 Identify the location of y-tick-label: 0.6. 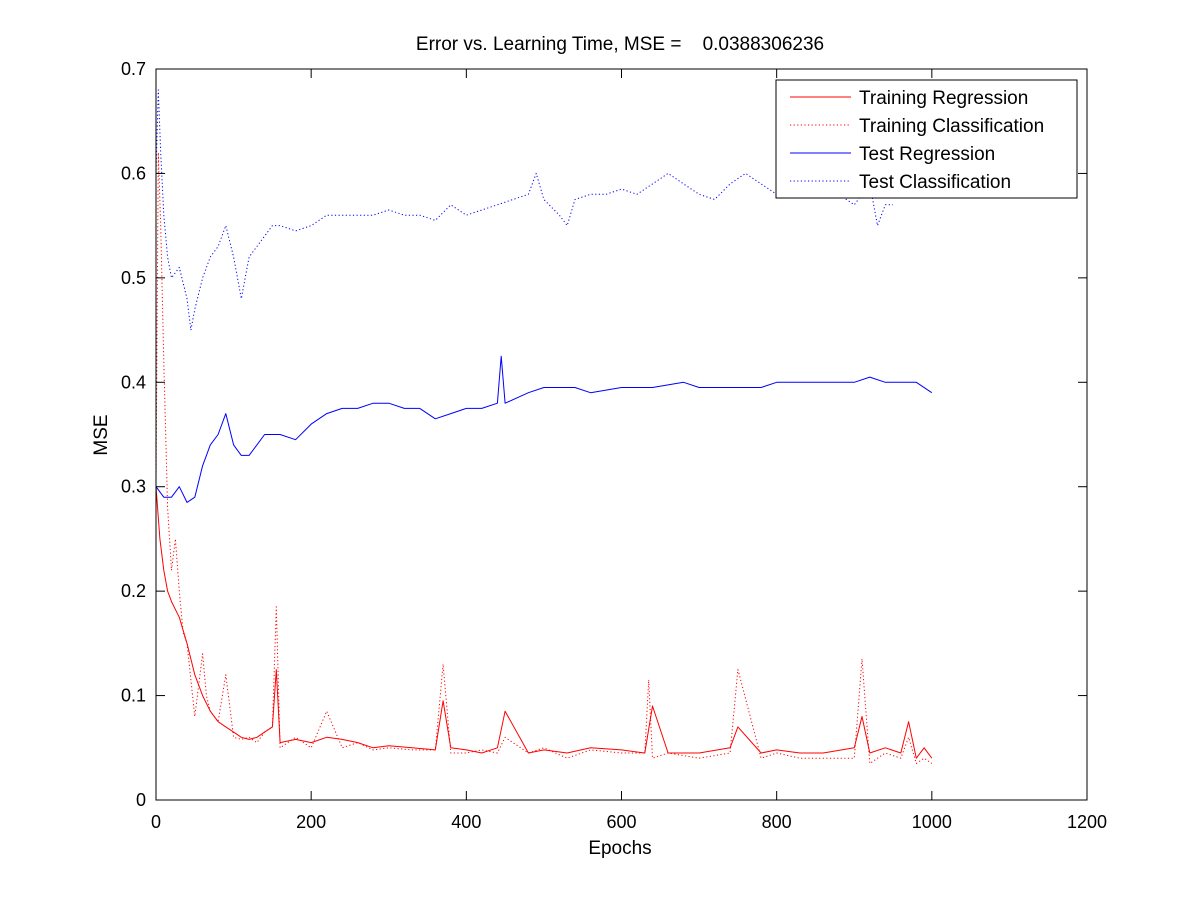
(133, 173).